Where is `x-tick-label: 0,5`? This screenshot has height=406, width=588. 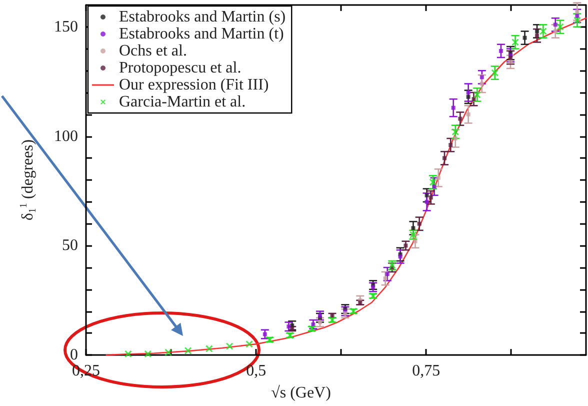
x-tick-label: 0,5 is located at coordinates (256, 371).